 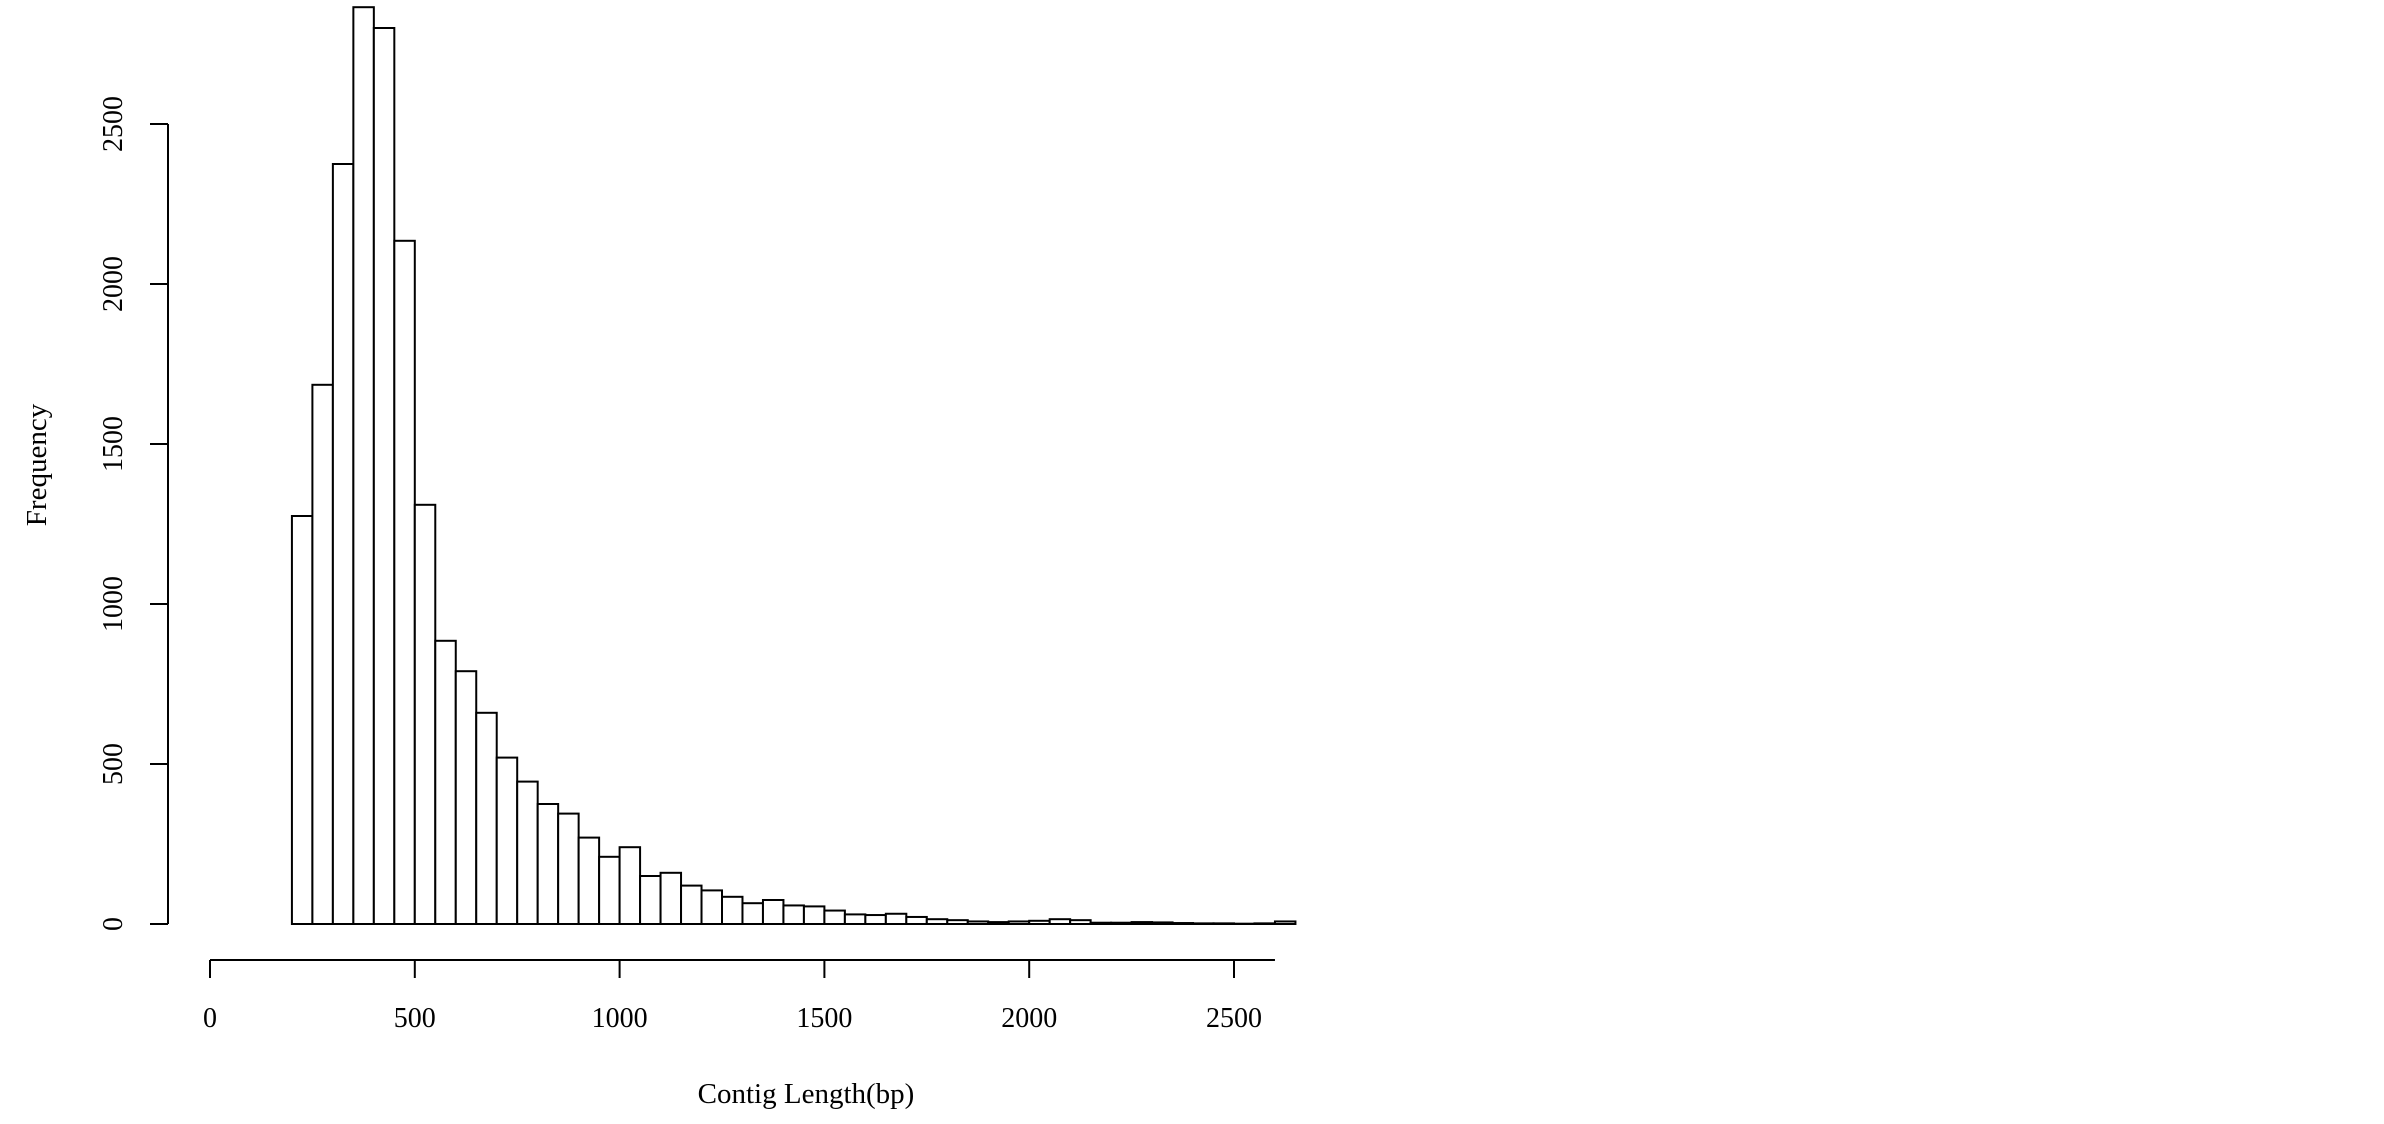 What do you see at coordinates (824, 1018) in the screenshot?
I see `x-tick-label: 1500` at bounding box center [824, 1018].